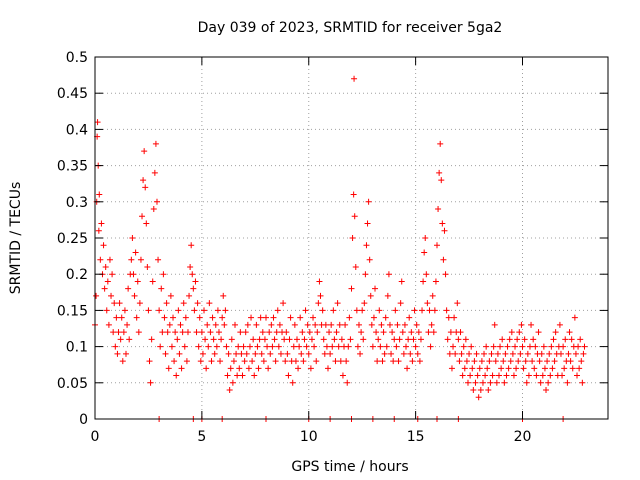 Image resolution: width=640 pixels, height=480 pixels. What do you see at coordinates (72, 167) in the screenshot?
I see `y-tick-label: 0.35` at bounding box center [72, 167].